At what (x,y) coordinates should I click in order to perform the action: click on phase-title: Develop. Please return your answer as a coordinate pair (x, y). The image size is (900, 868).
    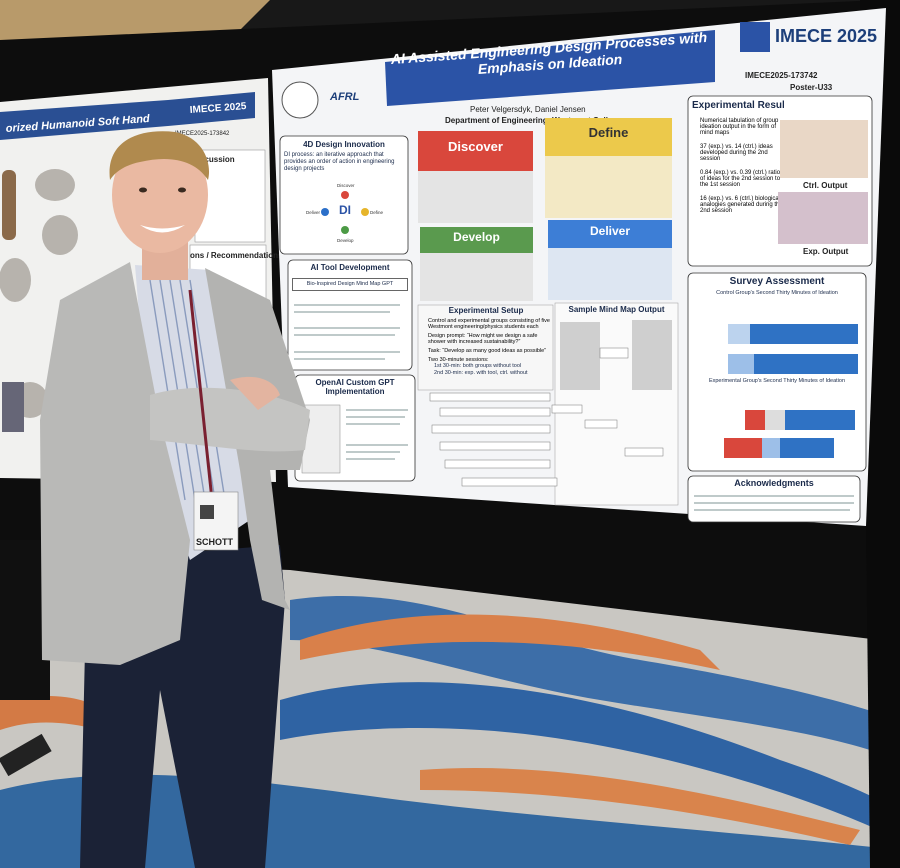
    Looking at the image, I should click on (476, 237).